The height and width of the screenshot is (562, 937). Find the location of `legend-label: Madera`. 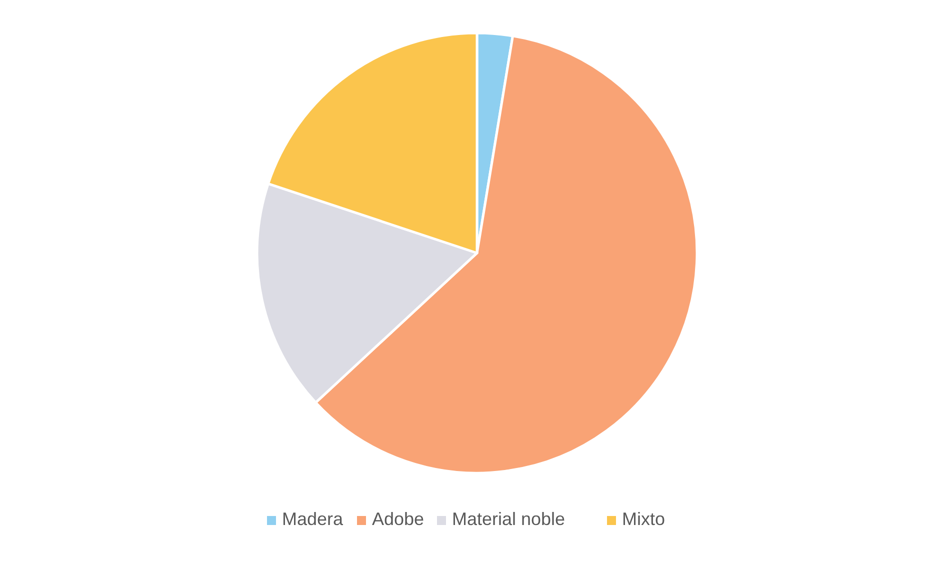

legend-label: Madera is located at coordinates (313, 519).